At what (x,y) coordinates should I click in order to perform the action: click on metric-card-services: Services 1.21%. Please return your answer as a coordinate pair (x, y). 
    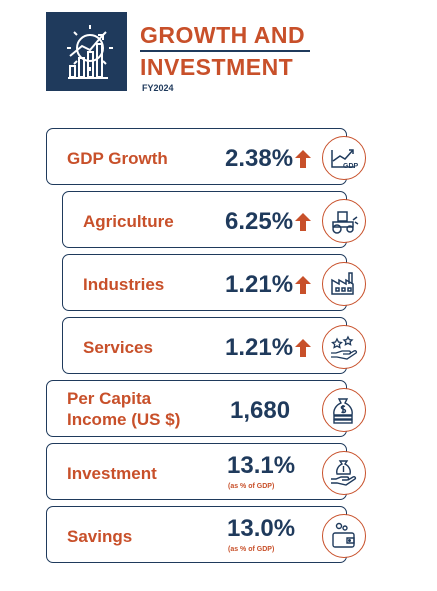
    Looking at the image, I should click on (204, 345).